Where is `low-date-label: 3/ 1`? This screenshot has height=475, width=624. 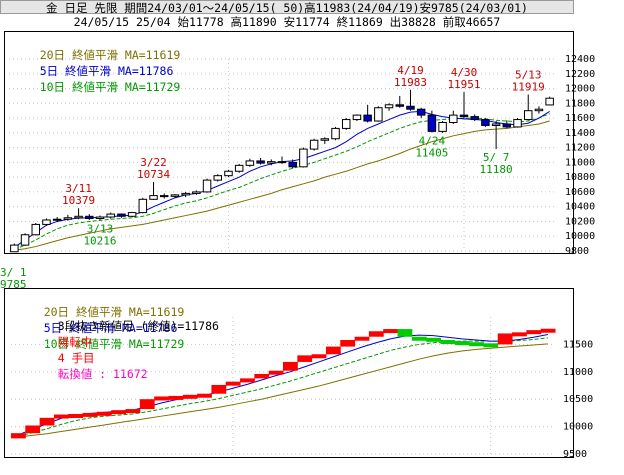
low-date-label: 3/ 1 is located at coordinates (13, 272).